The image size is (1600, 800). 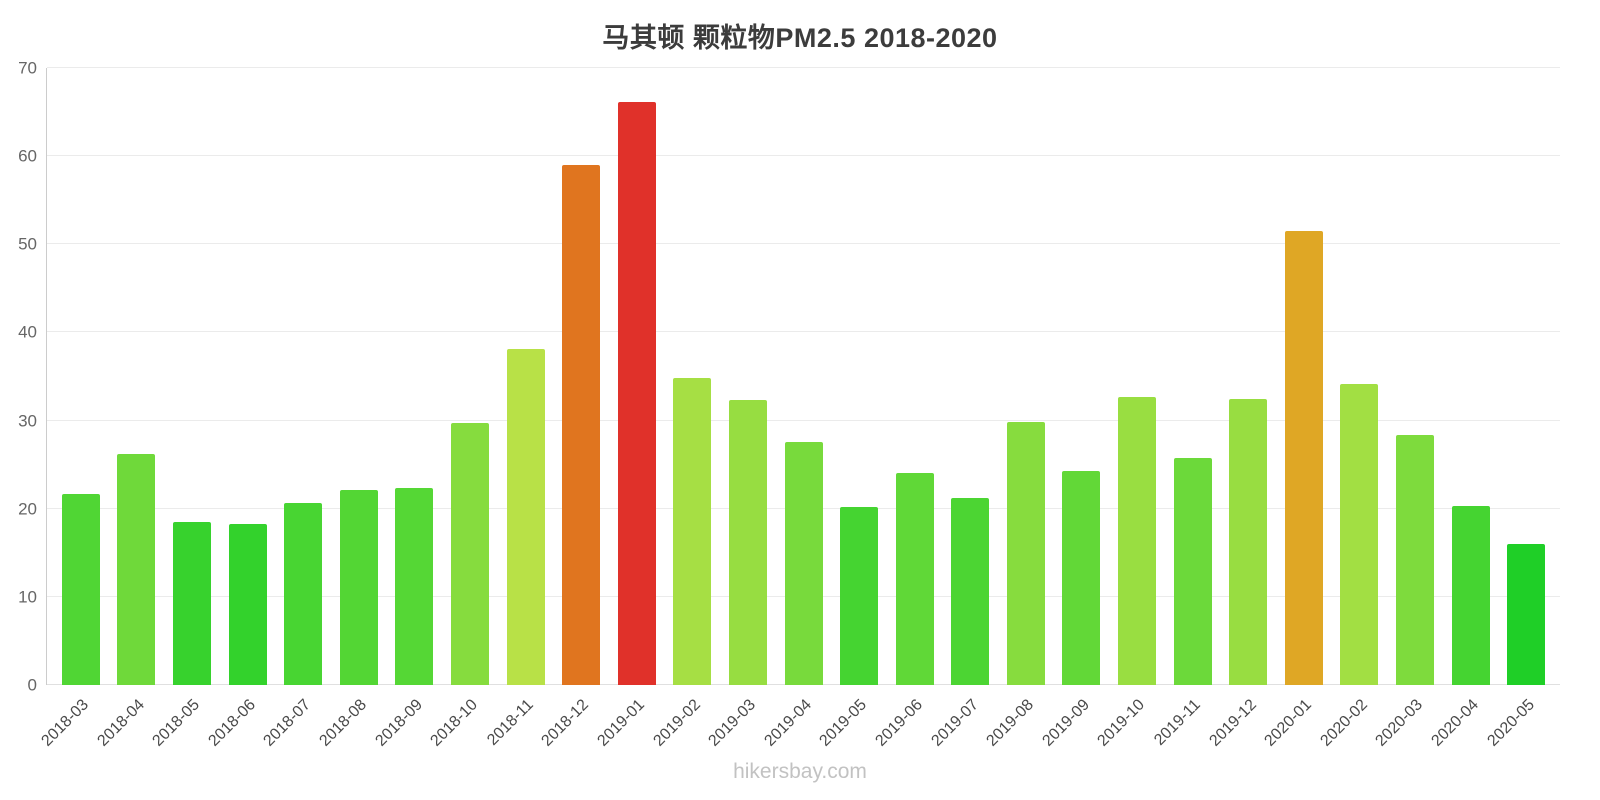 What do you see at coordinates (899, 723) in the screenshot?
I see `x-tick-label: 2019-06` at bounding box center [899, 723].